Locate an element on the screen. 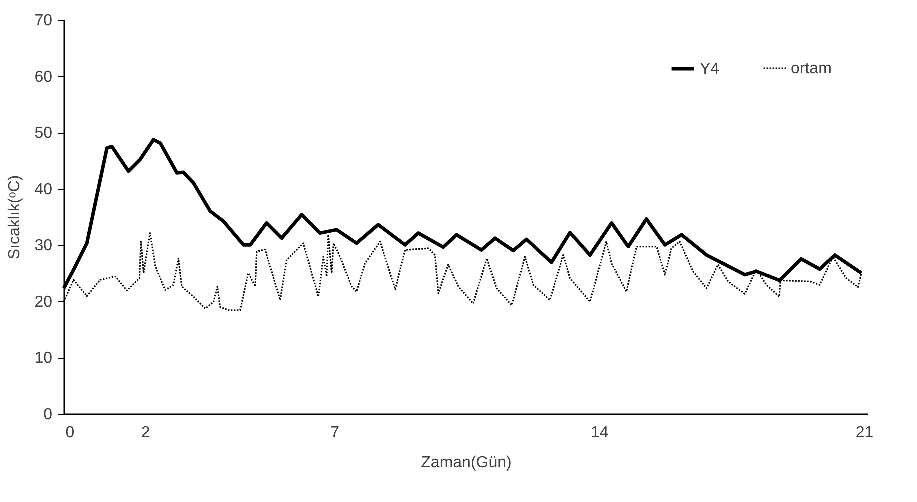  y-tick-label: 10 is located at coordinates (43, 359).